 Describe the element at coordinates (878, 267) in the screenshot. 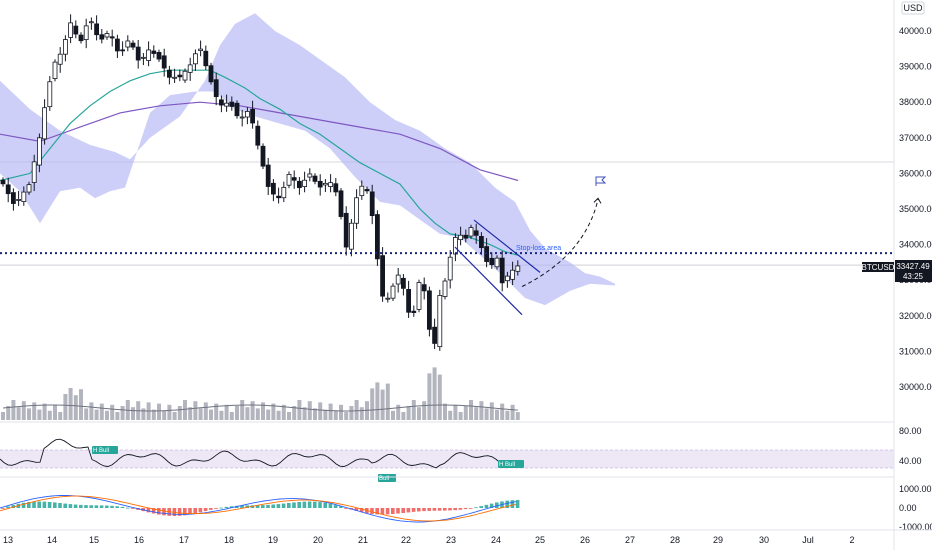

I see `symbol-tag` at that location.